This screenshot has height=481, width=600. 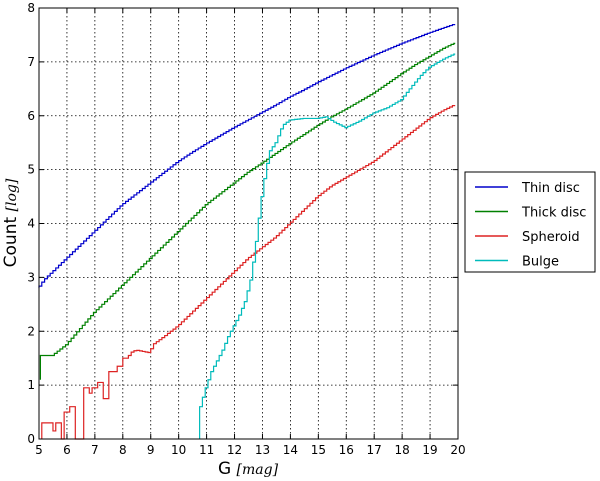 What do you see at coordinates (67, 450) in the screenshot?
I see `x-tick-label: 6` at bounding box center [67, 450].